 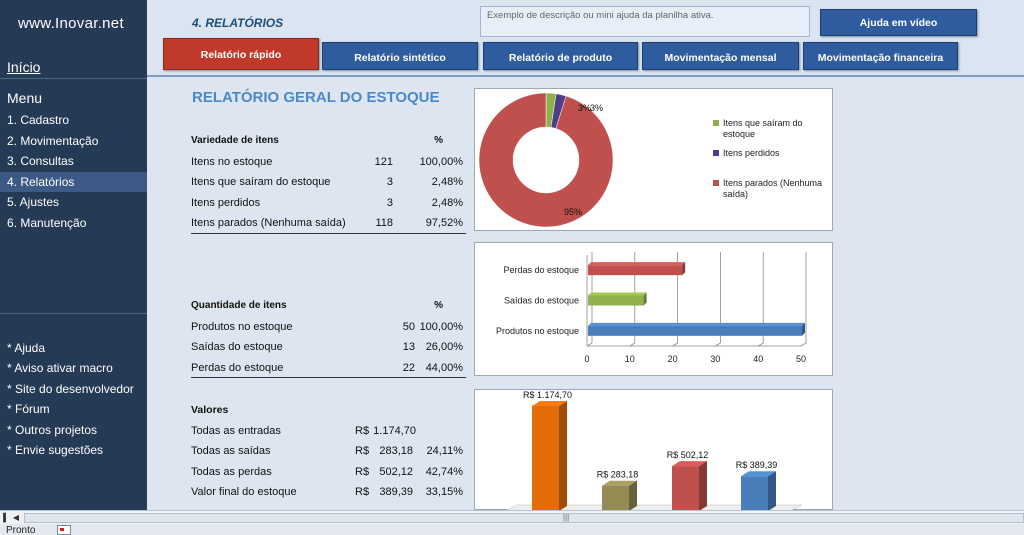 What do you see at coordinates (328, 327) in the screenshot?
I see `table-row: Produtos no estoque 50 100,00%` at bounding box center [328, 327].